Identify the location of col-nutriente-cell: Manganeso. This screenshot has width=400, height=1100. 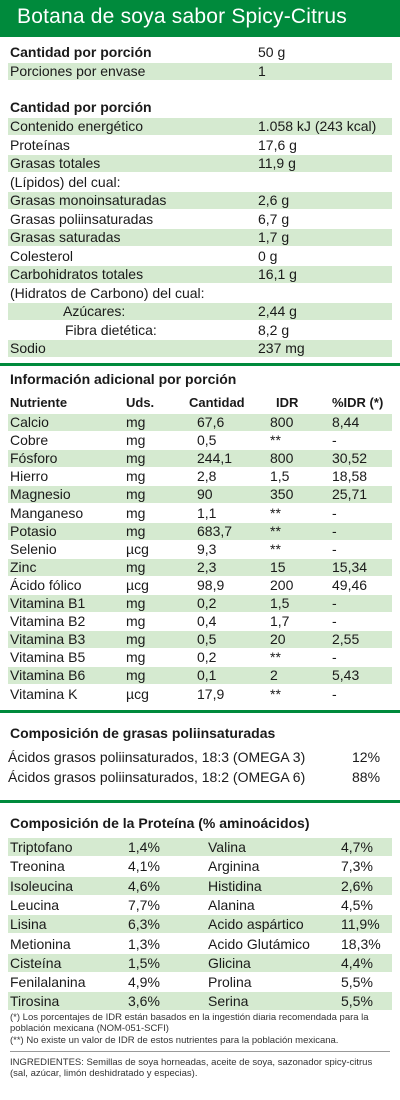
(47, 512).